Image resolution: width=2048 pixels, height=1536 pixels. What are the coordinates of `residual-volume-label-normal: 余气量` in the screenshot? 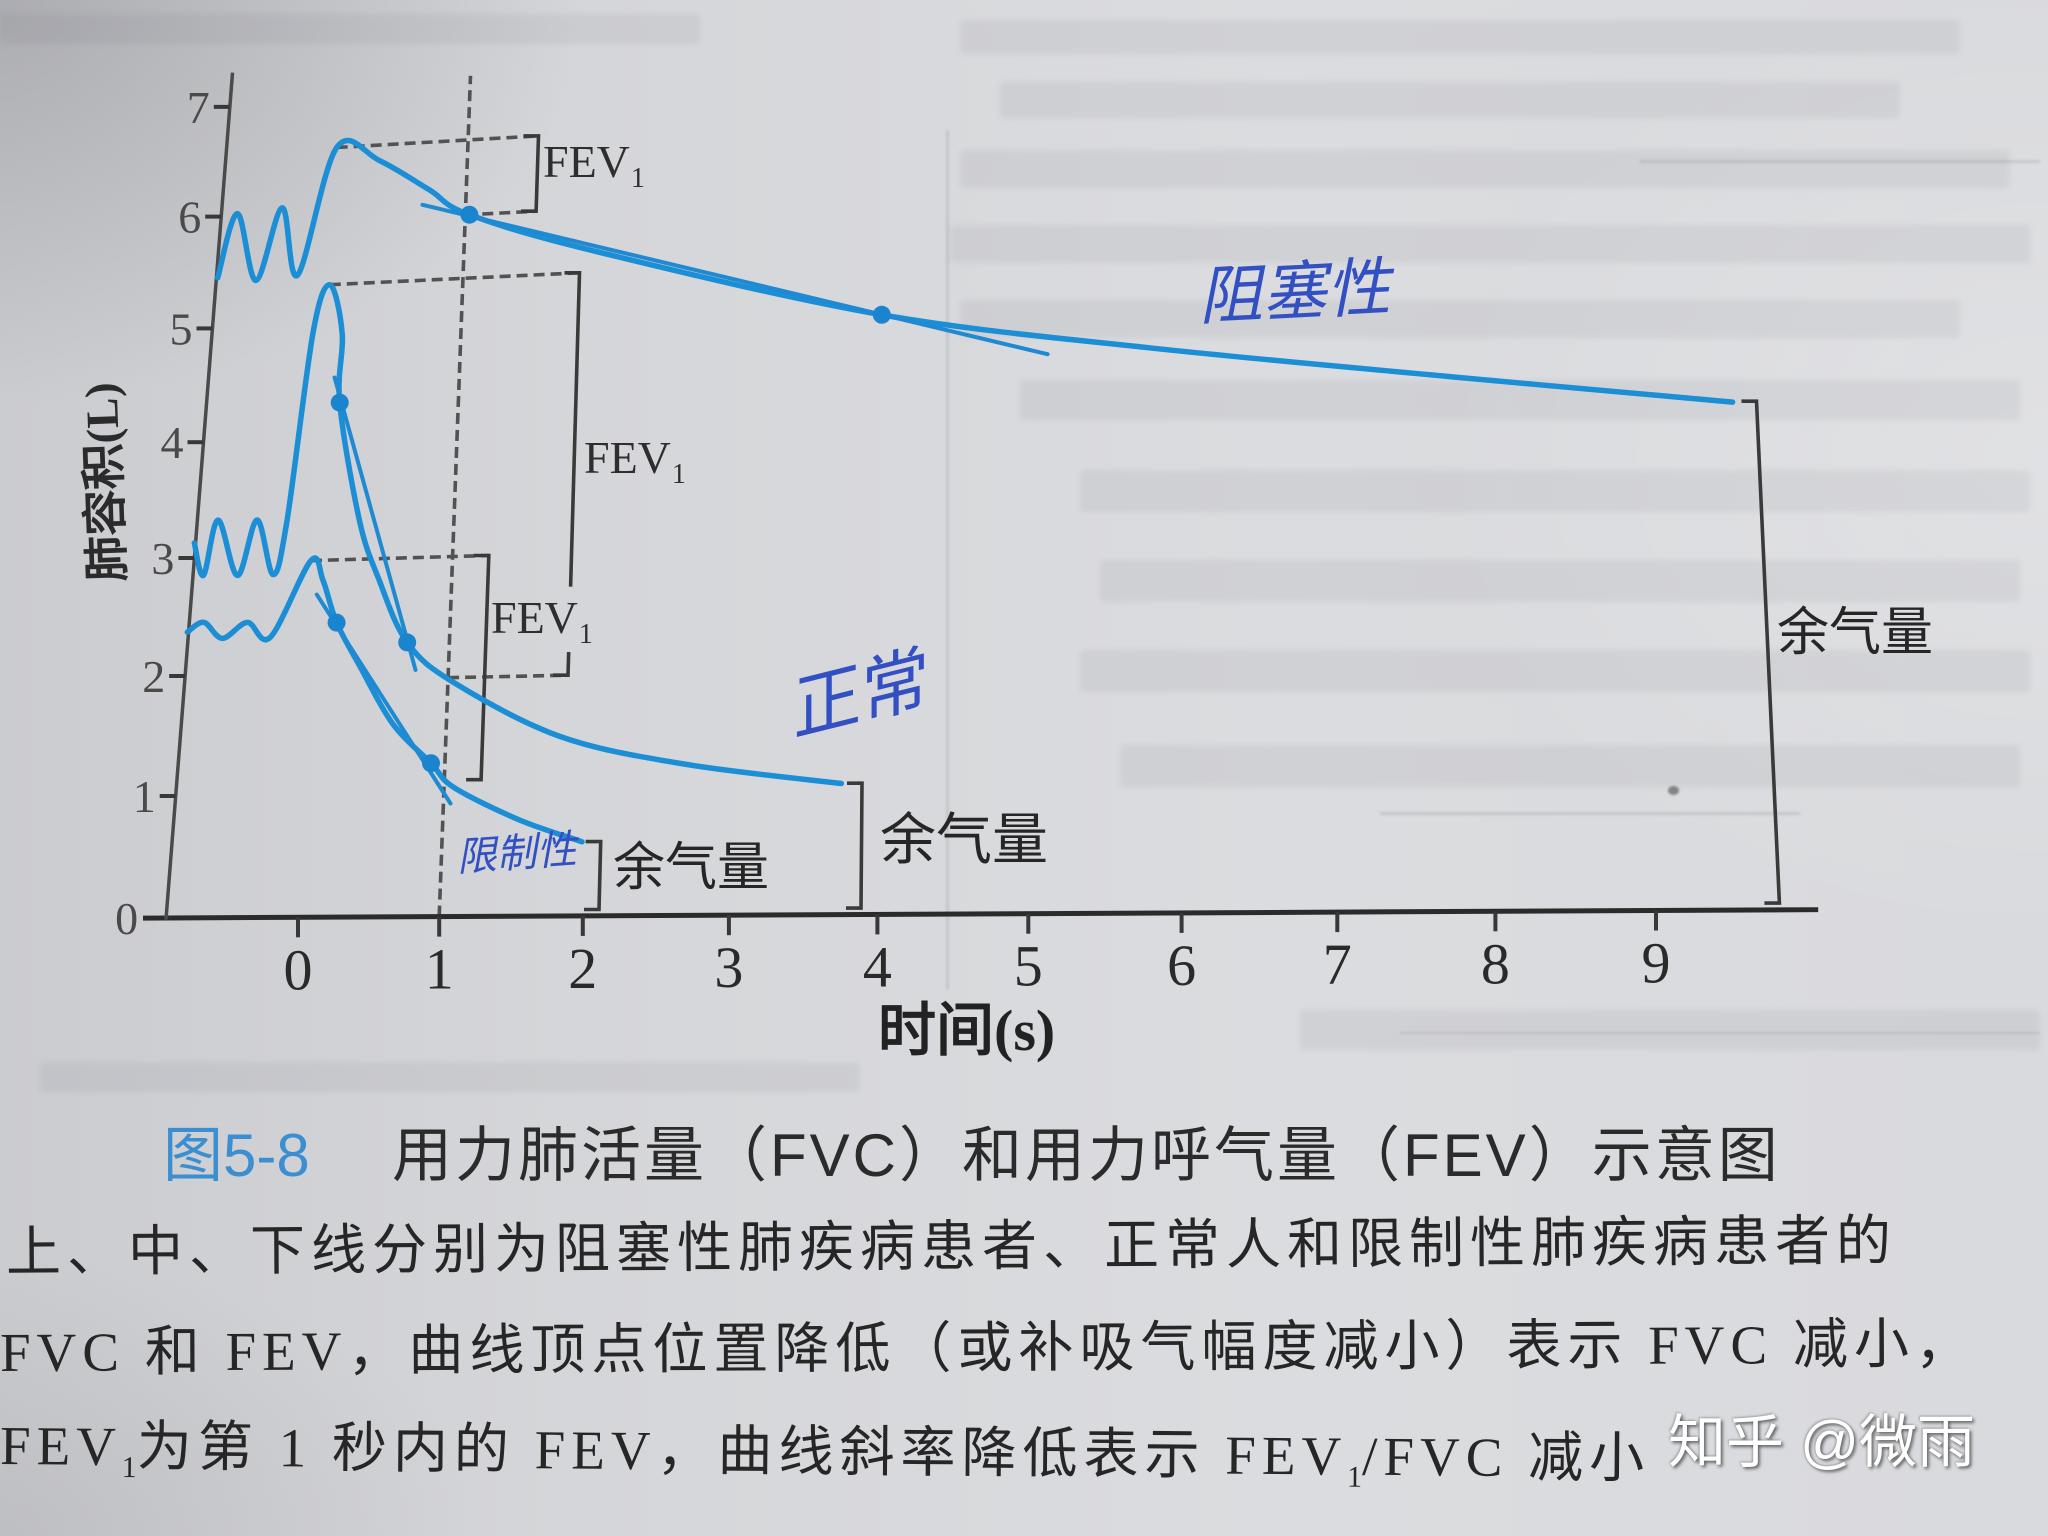 It's located at (964, 841).